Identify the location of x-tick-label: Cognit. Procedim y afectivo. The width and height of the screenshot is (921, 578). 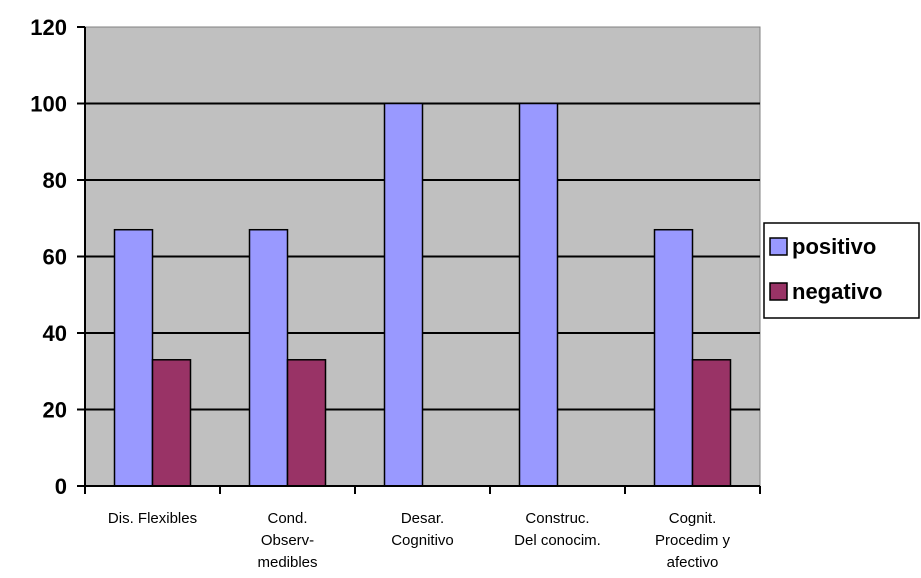
(693, 540).